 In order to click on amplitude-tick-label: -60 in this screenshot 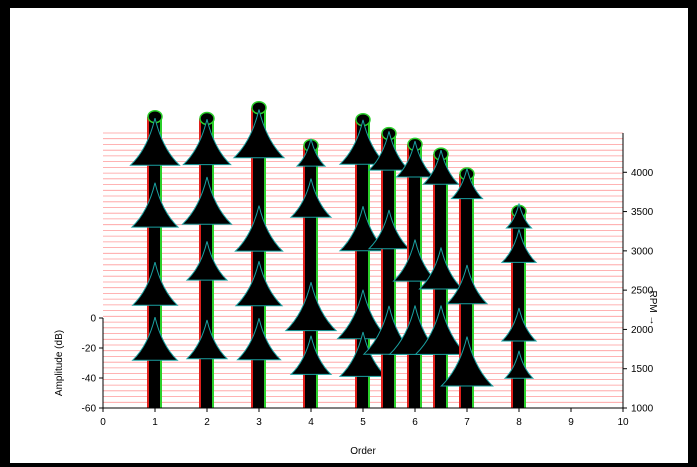, I will do `click(89, 409)`.